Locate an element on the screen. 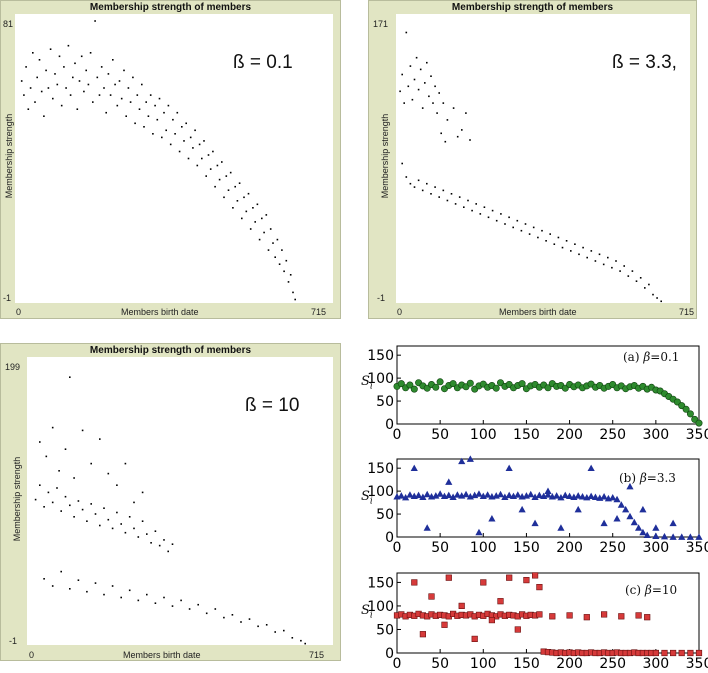 This screenshot has width=708, height=673. y-tick-label: 150 is located at coordinates (380, 469).